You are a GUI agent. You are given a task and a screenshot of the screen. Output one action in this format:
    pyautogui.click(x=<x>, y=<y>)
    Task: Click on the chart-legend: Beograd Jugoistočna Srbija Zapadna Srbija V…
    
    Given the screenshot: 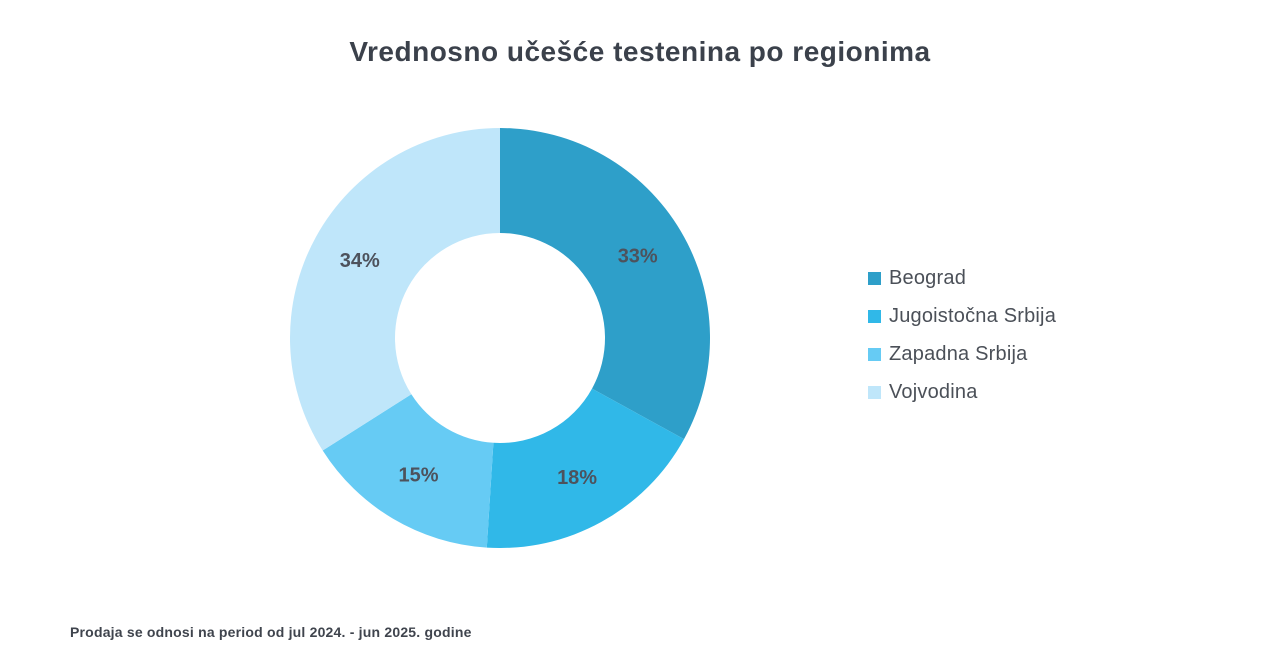 What is the action you would take?
    pyautogui.click(x=962, y=342)
    